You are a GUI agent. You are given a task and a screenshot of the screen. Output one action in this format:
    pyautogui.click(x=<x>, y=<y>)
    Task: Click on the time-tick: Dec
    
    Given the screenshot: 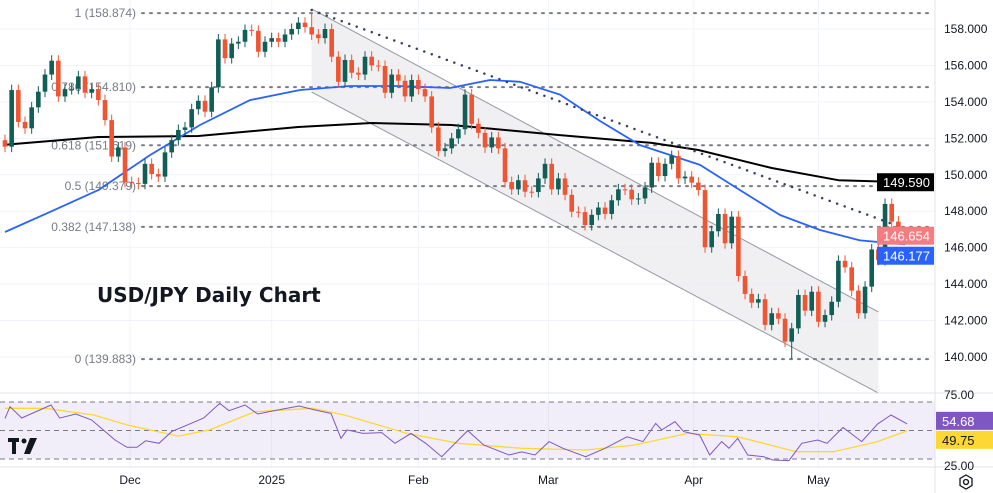 What is the action you would take?
    pyautogui.click(x=129, y=480)
    